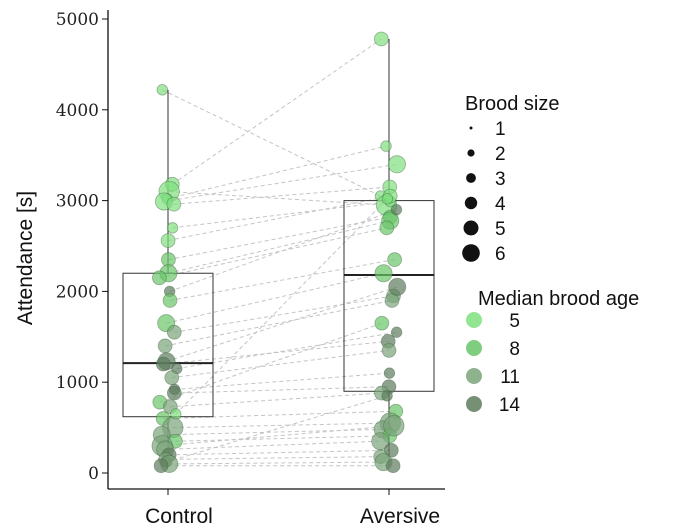  I want to click on y-tick-label: 4000, so click(77, 111).